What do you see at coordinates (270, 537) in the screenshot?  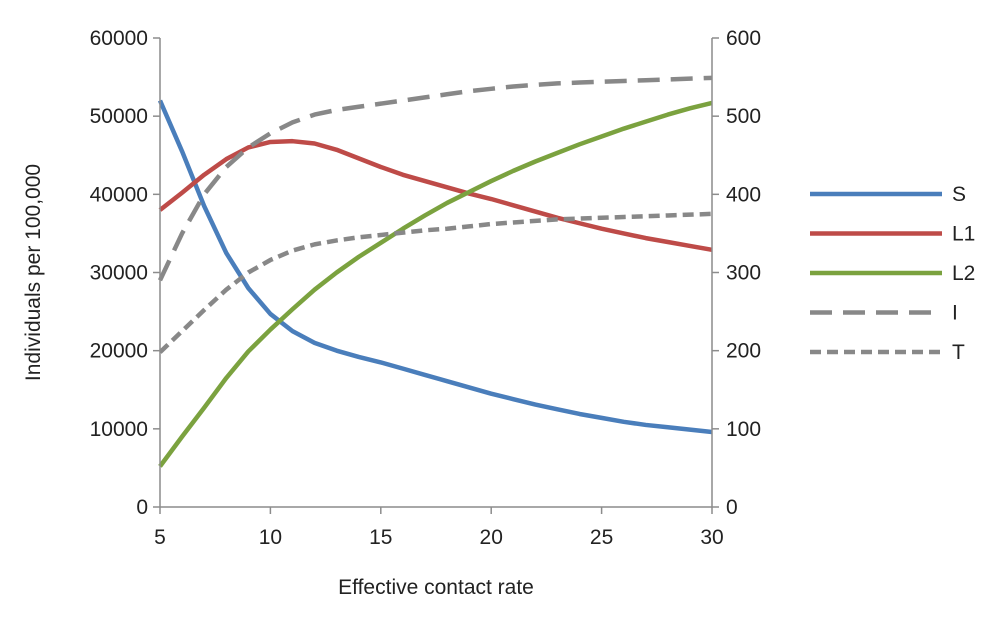 I see `x-tick-label: 10` at bounding box center [270, 537].